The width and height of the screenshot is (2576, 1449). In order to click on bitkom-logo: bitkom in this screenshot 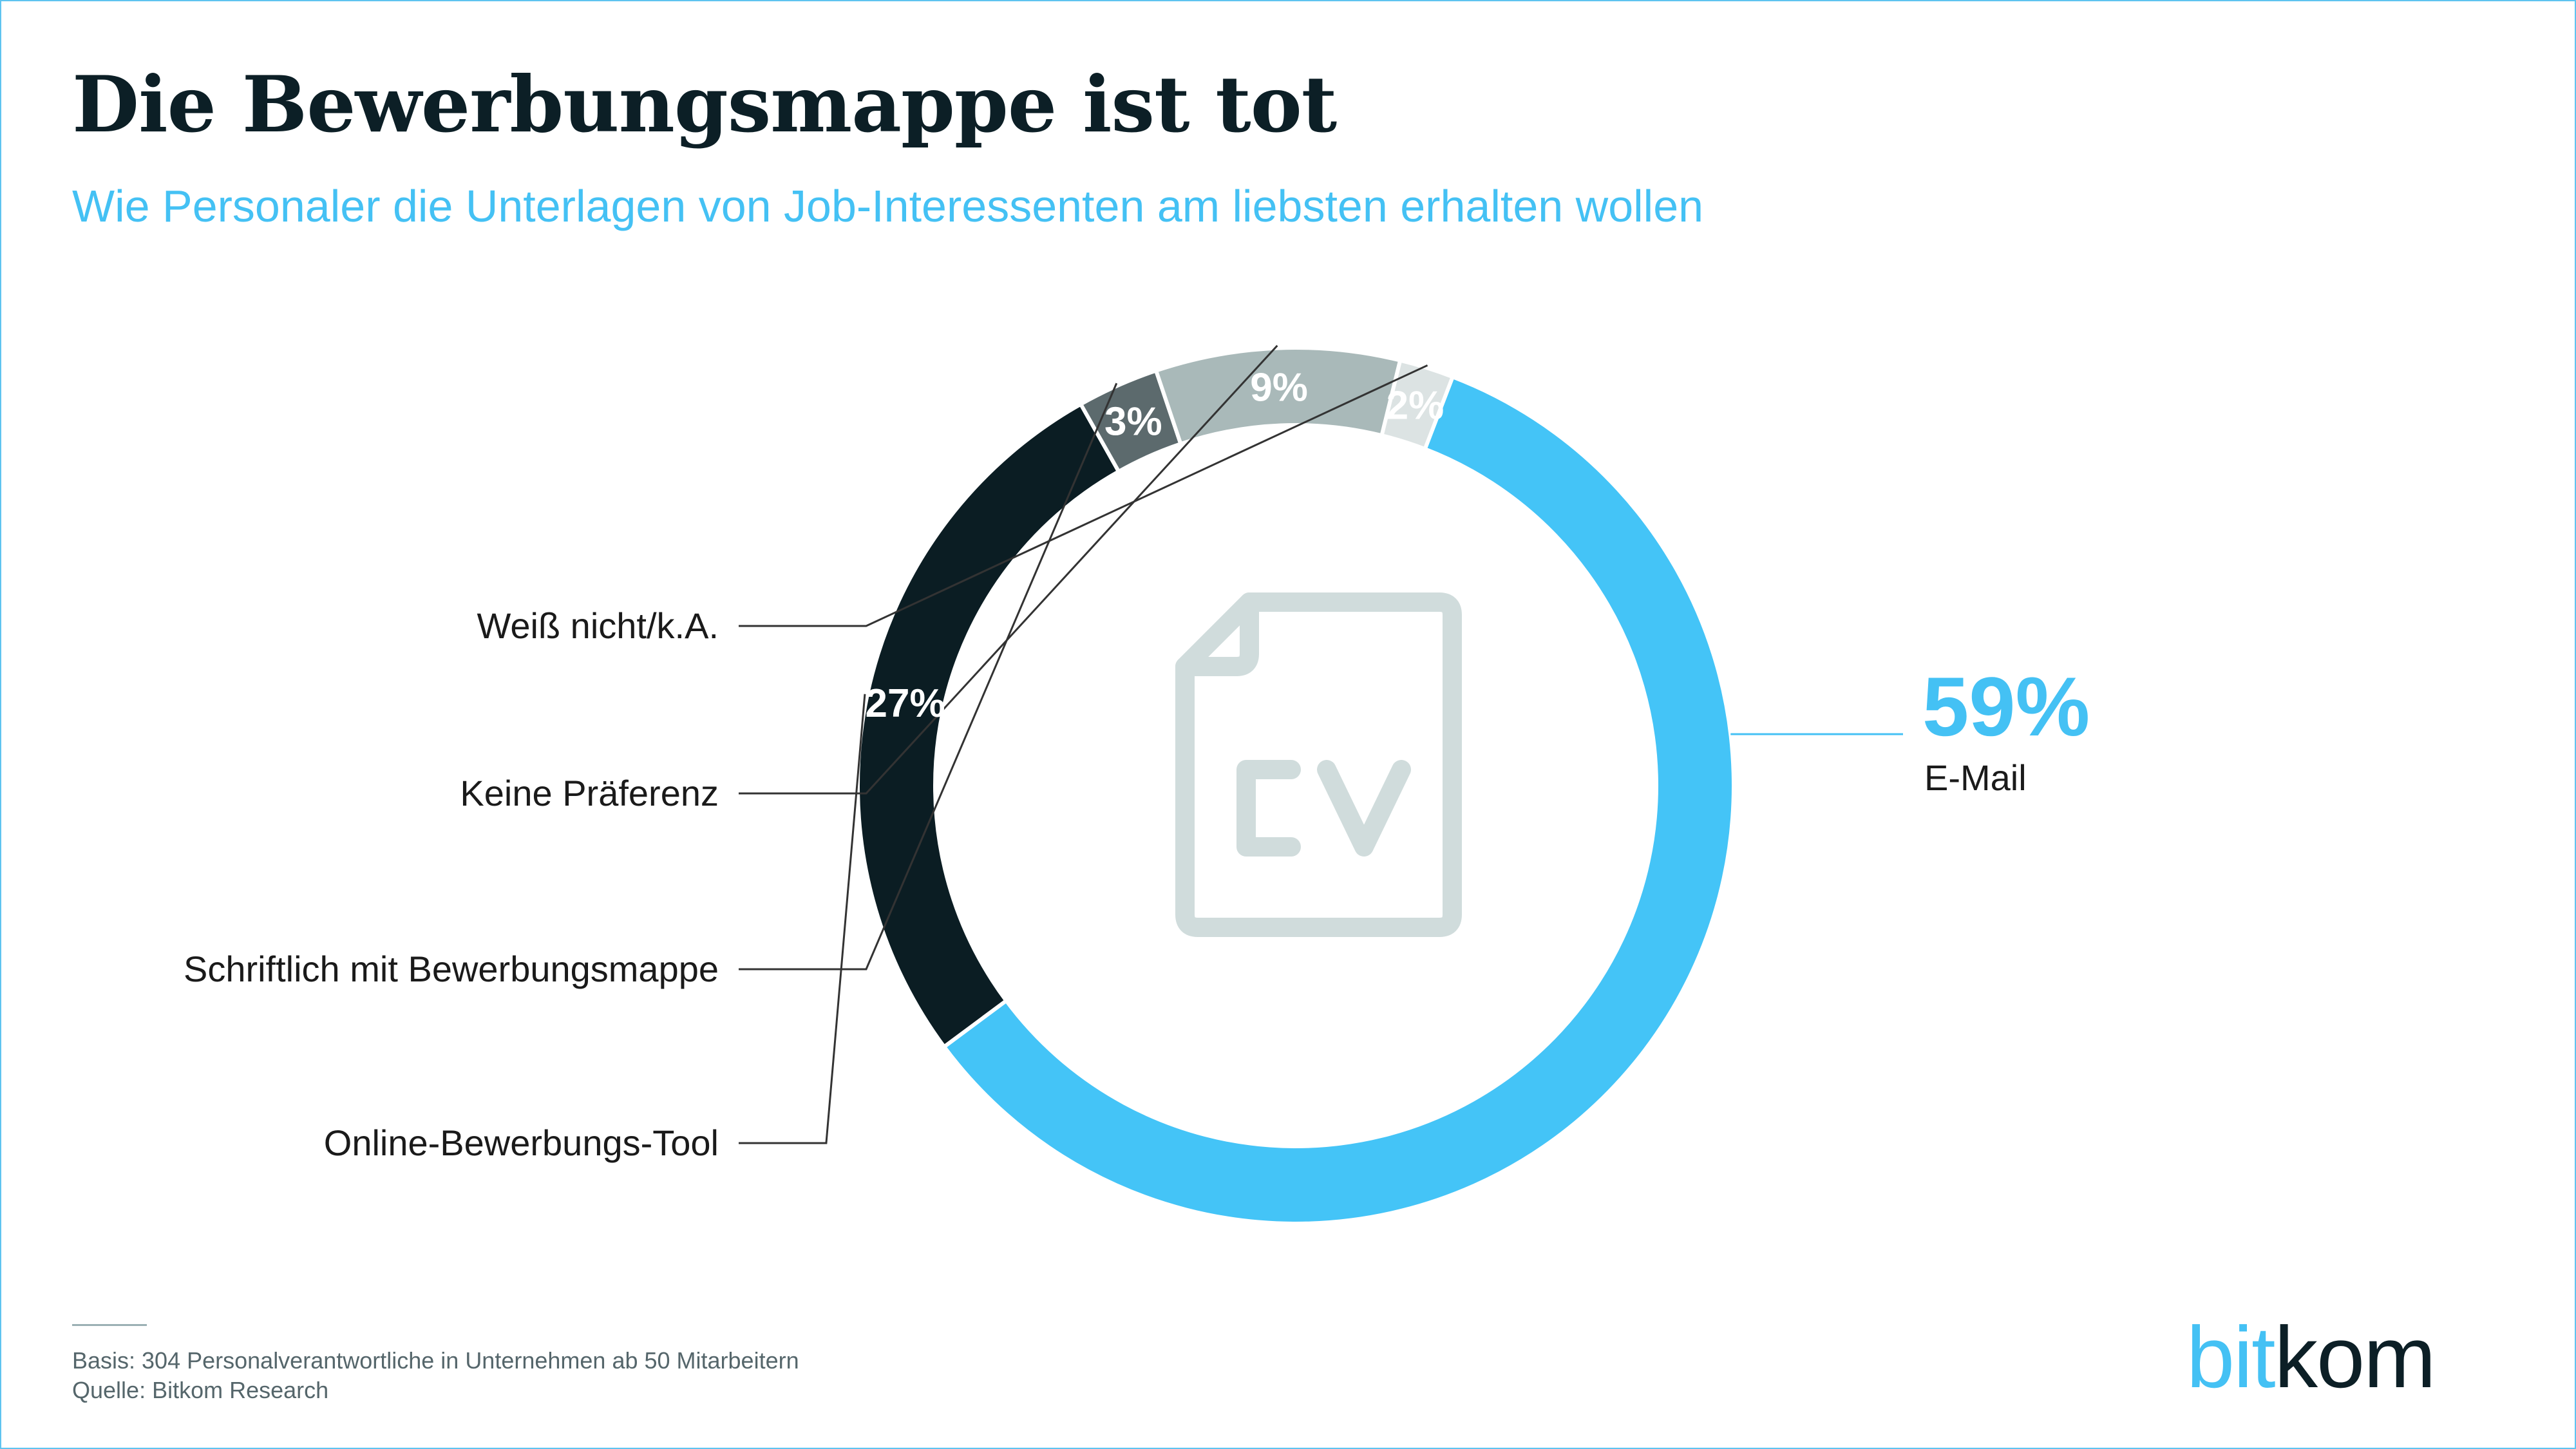, I will do `click(2311, 1357)`.